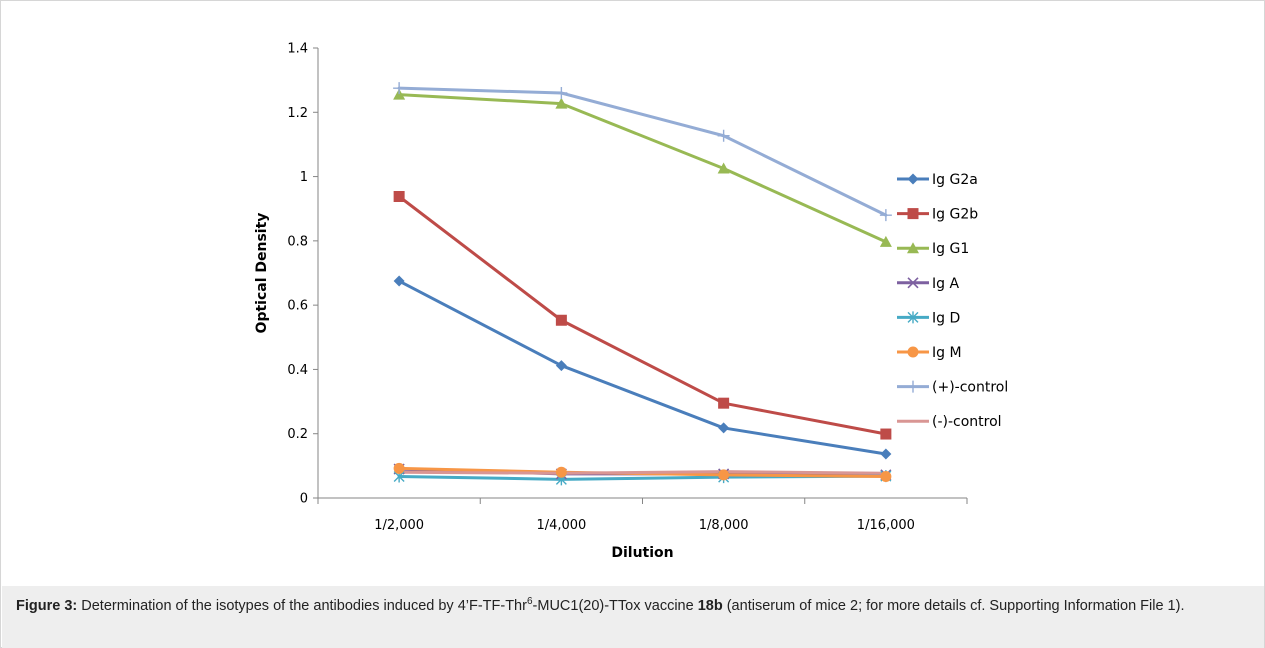 This screenshot has width=1265, height=648. What do you see at coordinates (913, 283) in the screenshot?
I see `legend-marker-ig-a` at bounding box center [913, 283].